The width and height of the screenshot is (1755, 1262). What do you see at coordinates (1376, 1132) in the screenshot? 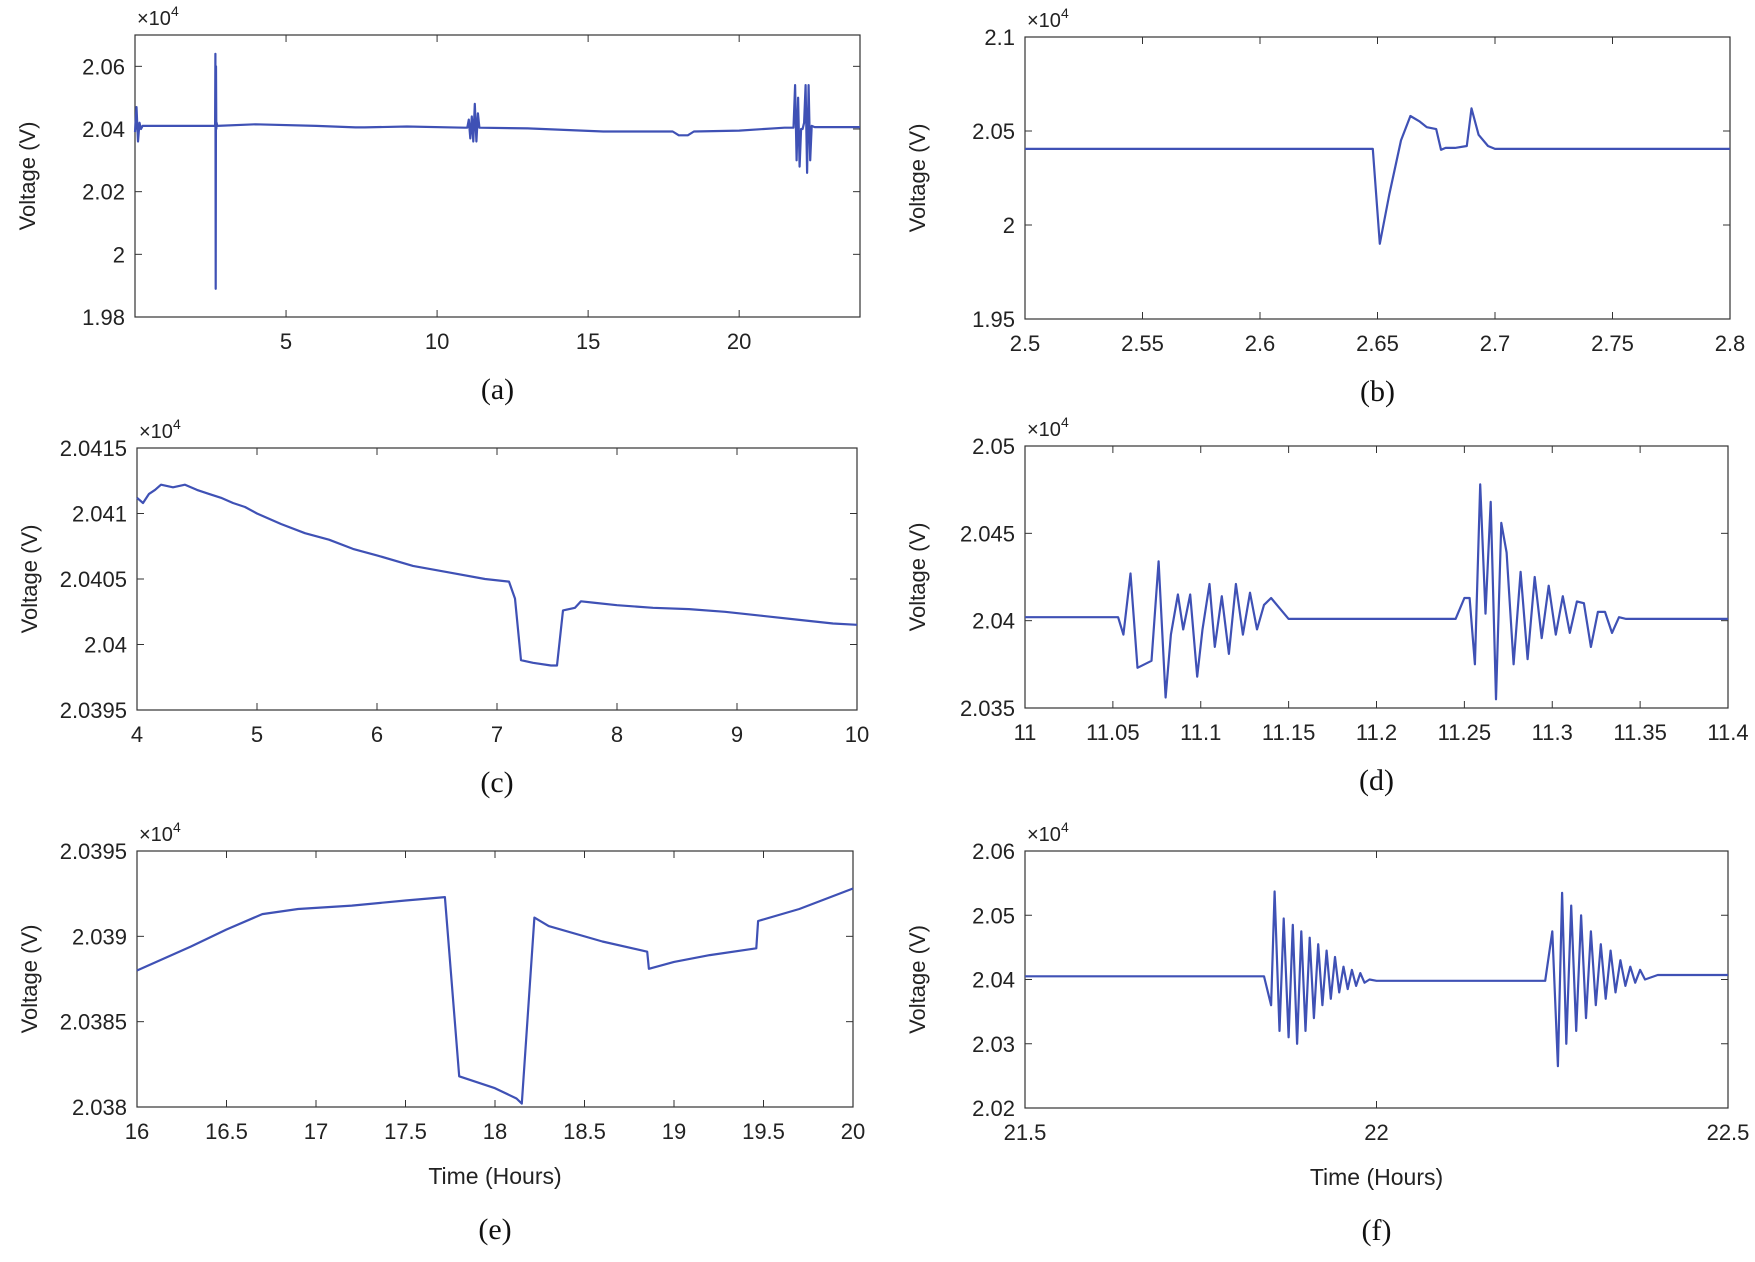
I see `x-tick-label: 22` at bounding box center [1376, 1132].